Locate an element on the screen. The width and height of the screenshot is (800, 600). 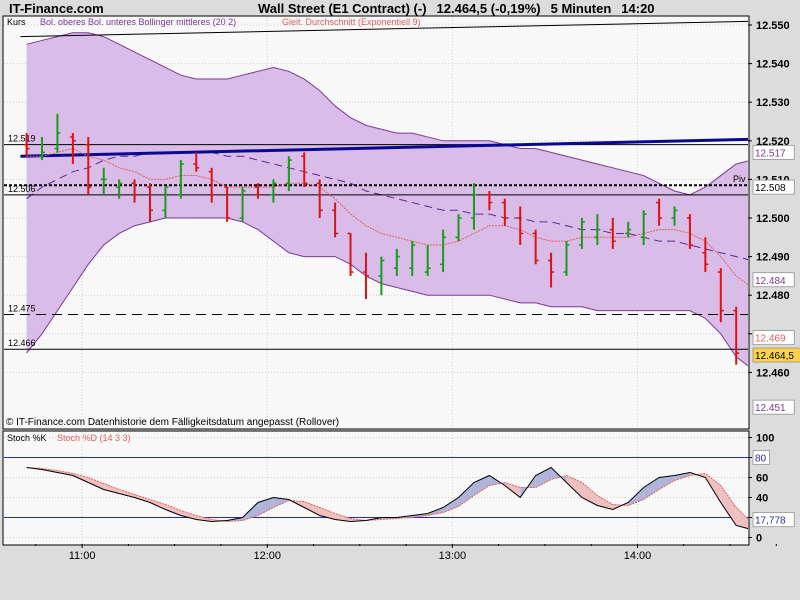
price-y-tick-label: 12.530 is located at coordinates (773, 103).